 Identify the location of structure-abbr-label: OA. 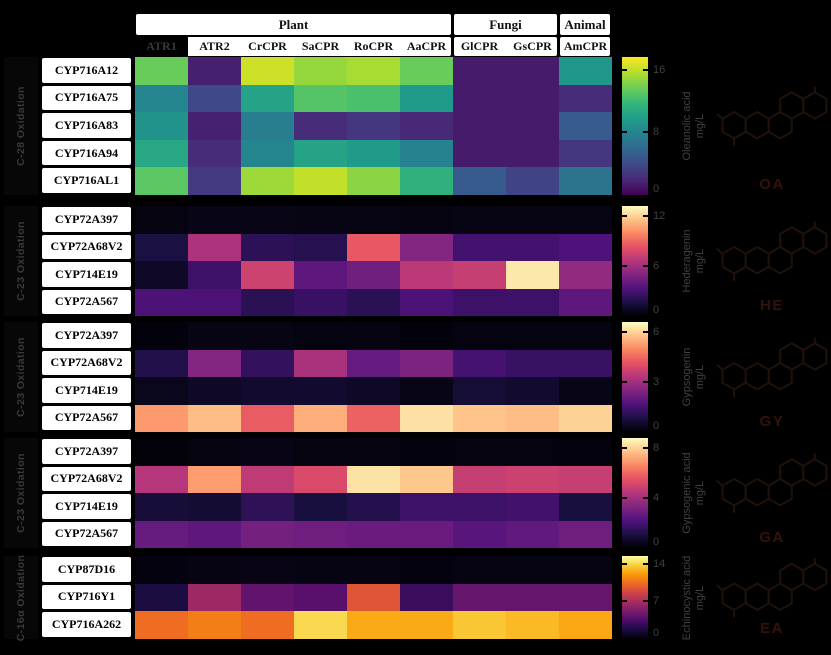
(772, 184).